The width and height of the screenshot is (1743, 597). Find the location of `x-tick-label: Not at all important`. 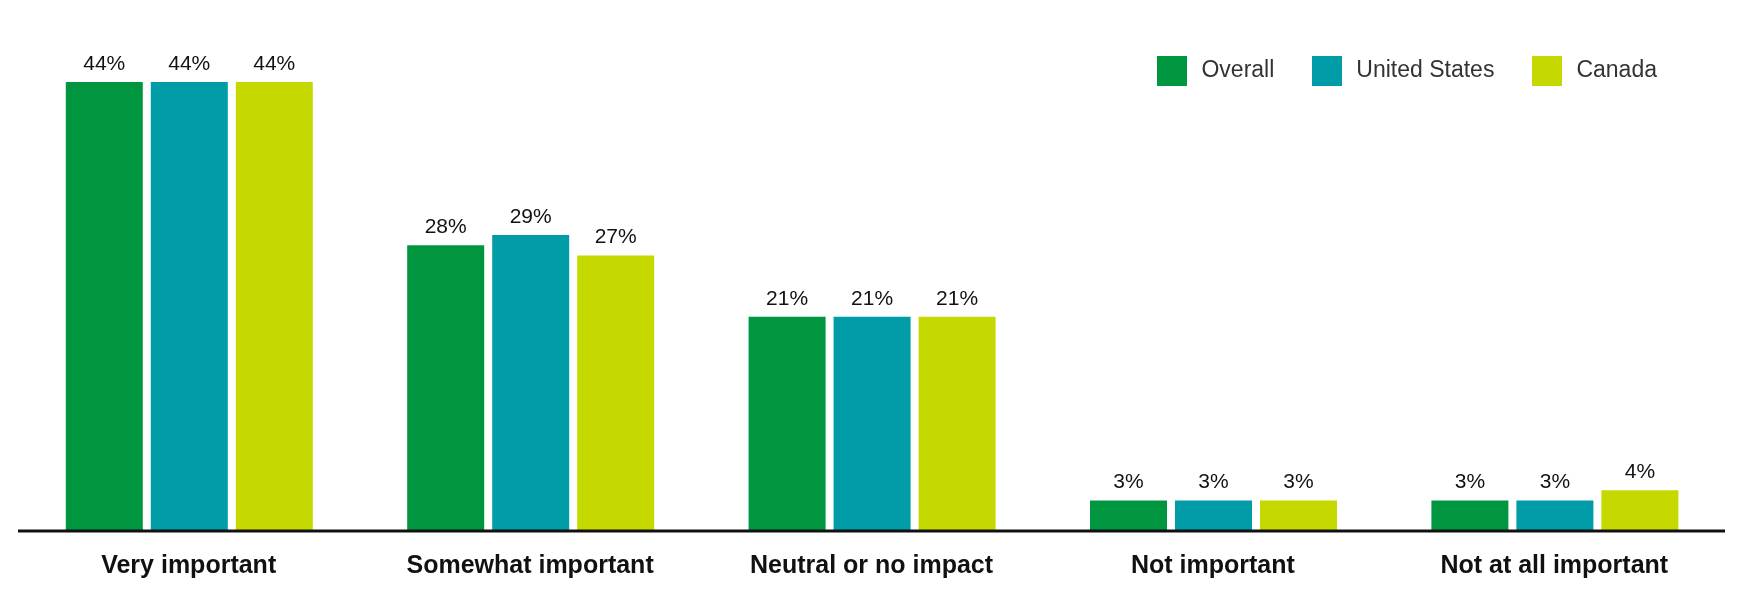

x-tick-label: Not at all important is located at coordinates (1554, 563).